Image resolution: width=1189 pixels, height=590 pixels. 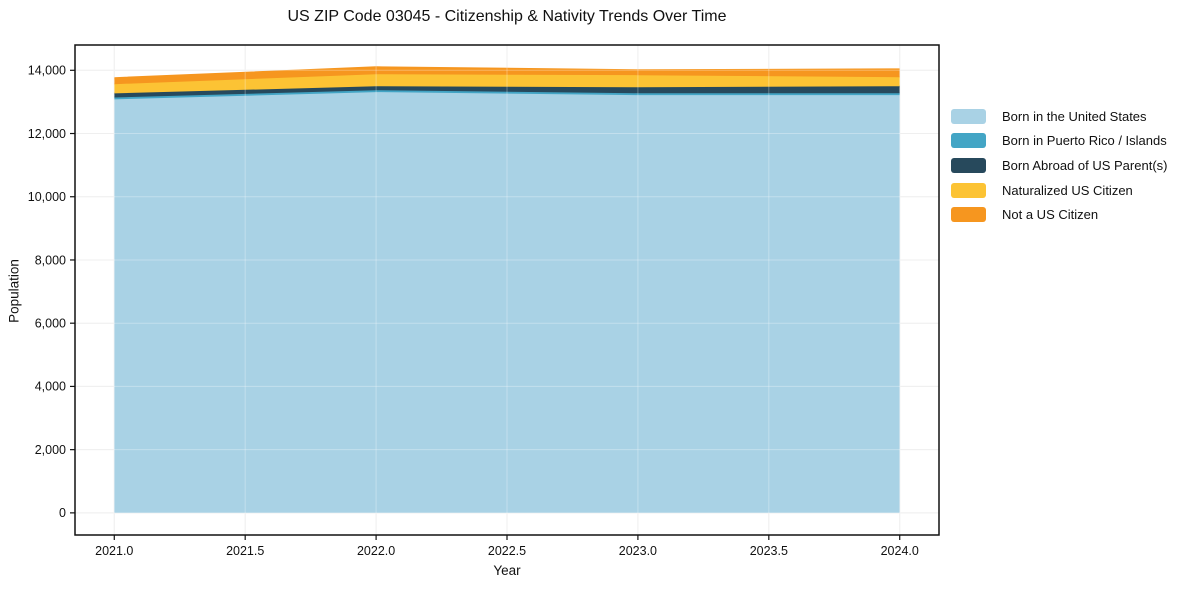 What do you see at coordinates (47, 71) in the screenshot?
I see `y-tick-label: 14,000` at bounding box center [47, 71].